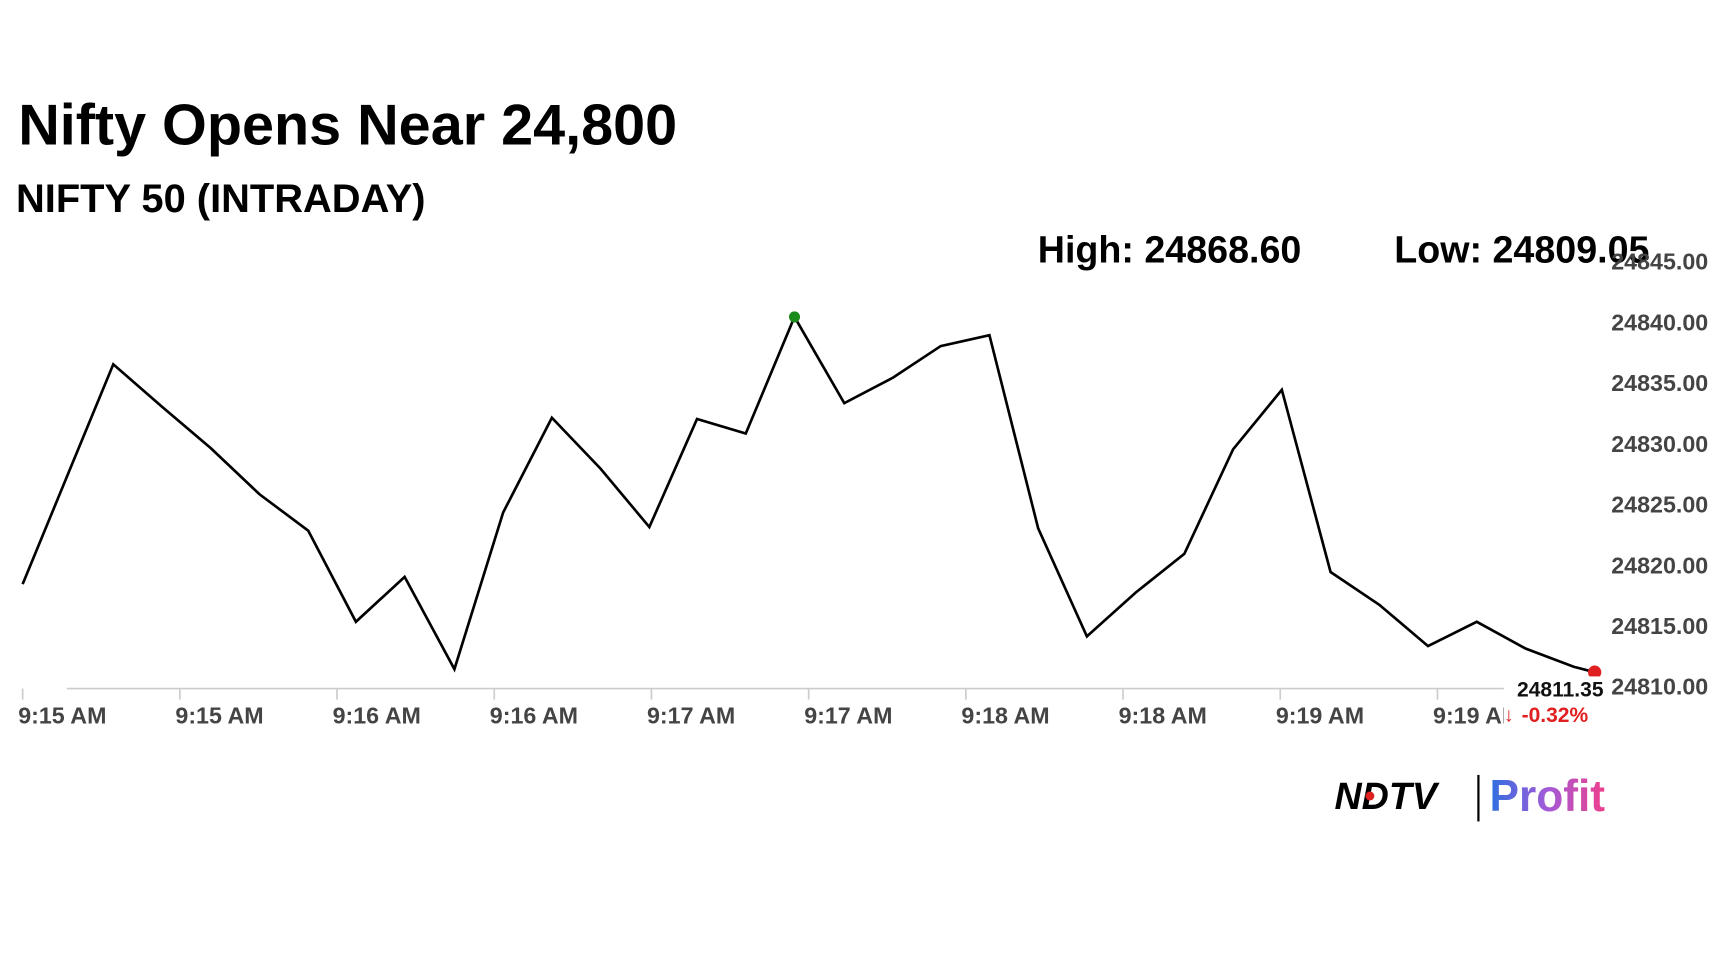  What do you see at coordinates (1370, 796) in the screenshot?
I see `logo-dot` at bounding box center [1370, 796].